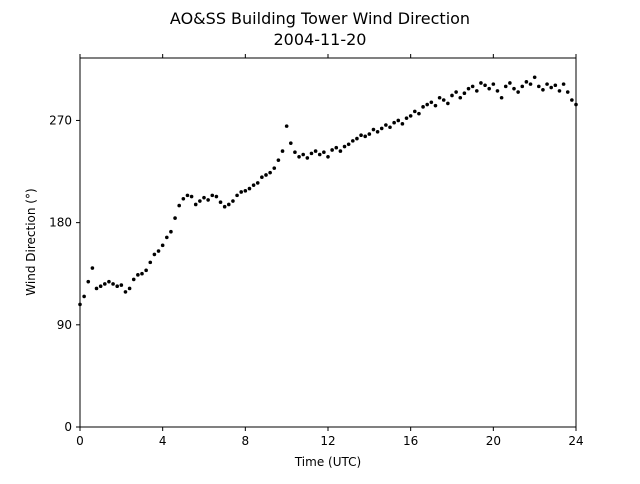 This screenshot has height=484, width=640. What do you see at coordinates (493, 441) in the screenshot?
I see `x-tick-label: 20` at bounding box center [493, 441].